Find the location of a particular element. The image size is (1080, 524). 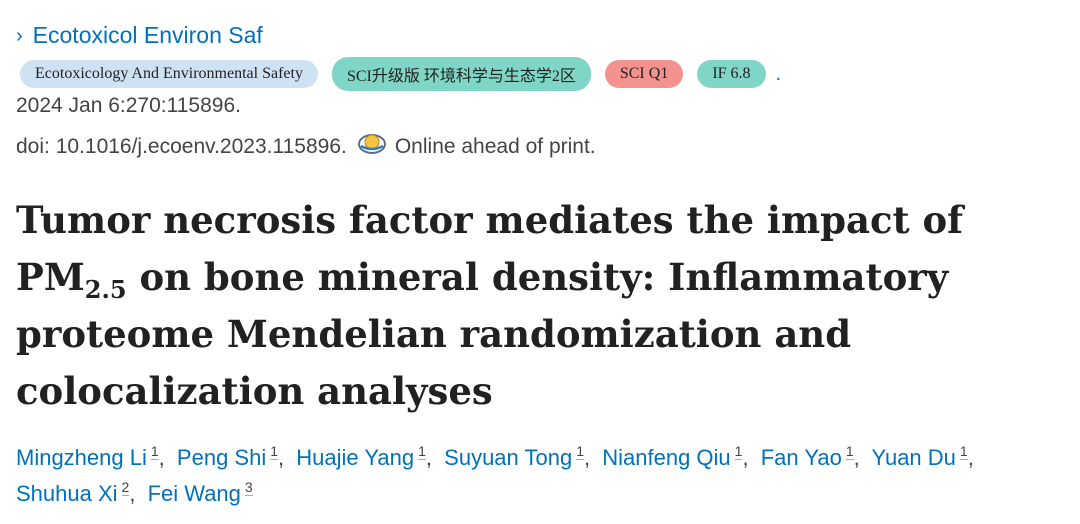

journal-link: › Ecotoxicol Environ Saf is located at coordinates (139, 35).